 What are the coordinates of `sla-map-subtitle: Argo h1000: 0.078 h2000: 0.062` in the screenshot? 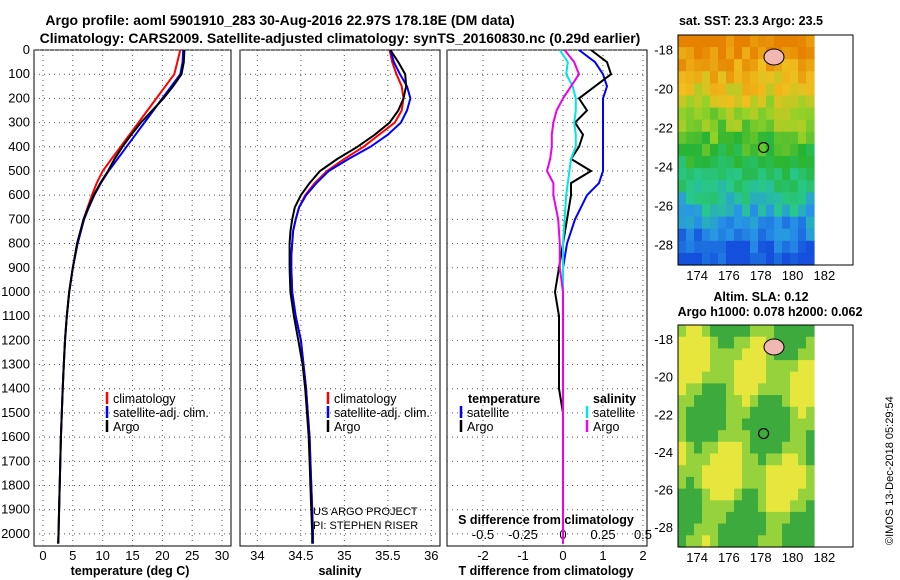 It's located at (770, 312).